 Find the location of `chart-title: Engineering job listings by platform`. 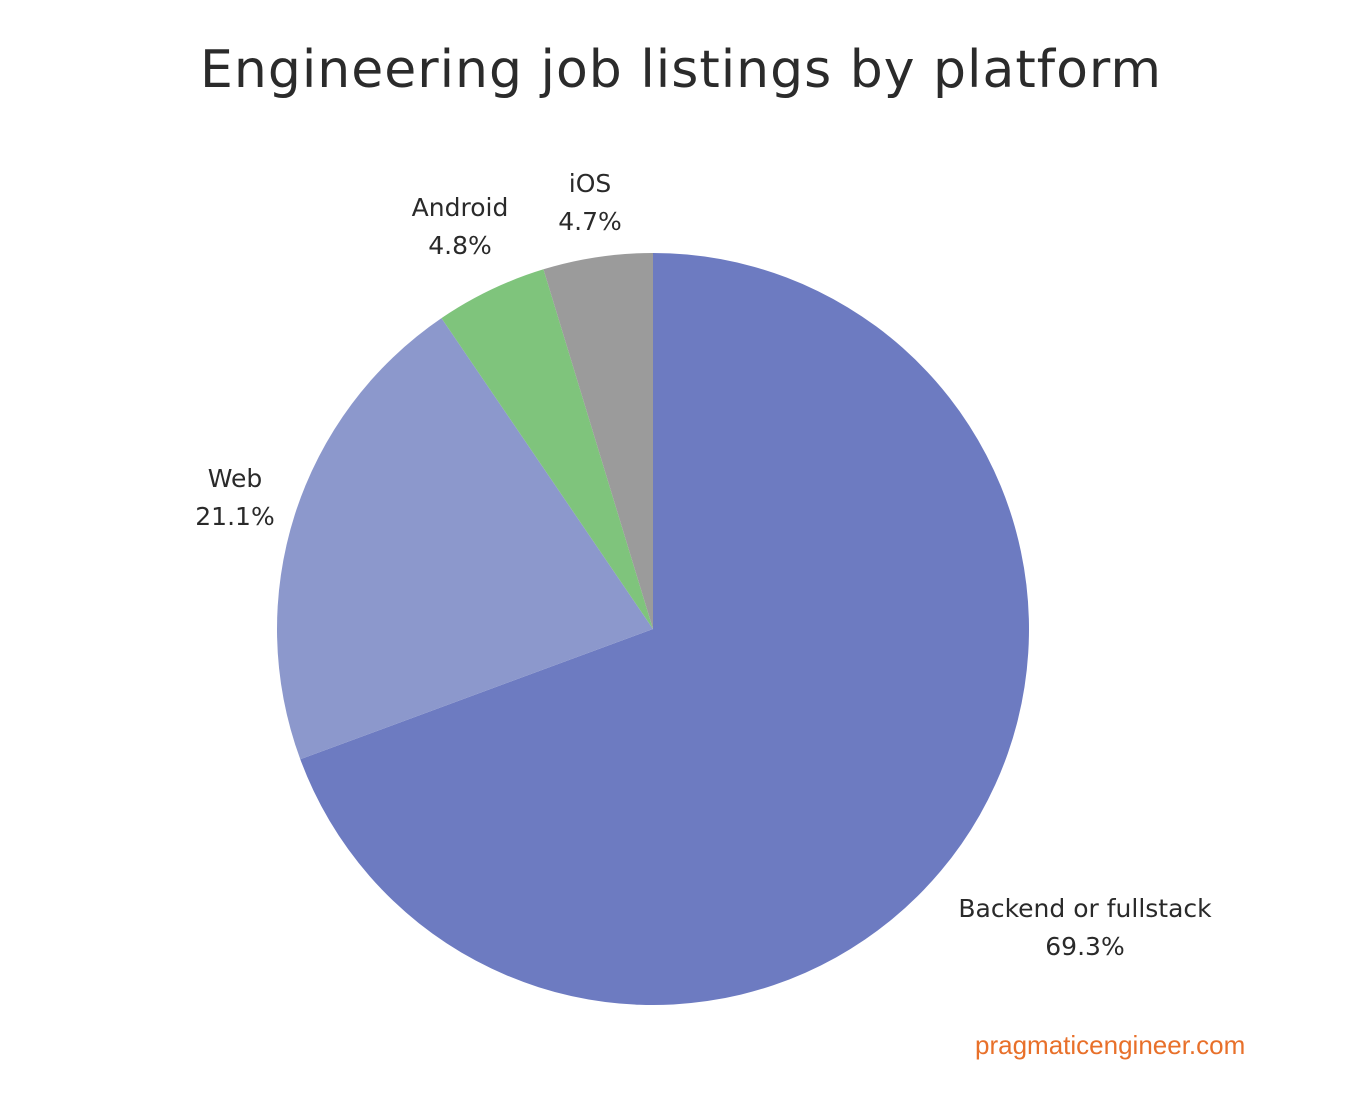

chart-title: Engineering job listings by platform is located at coordinates (681, 70).